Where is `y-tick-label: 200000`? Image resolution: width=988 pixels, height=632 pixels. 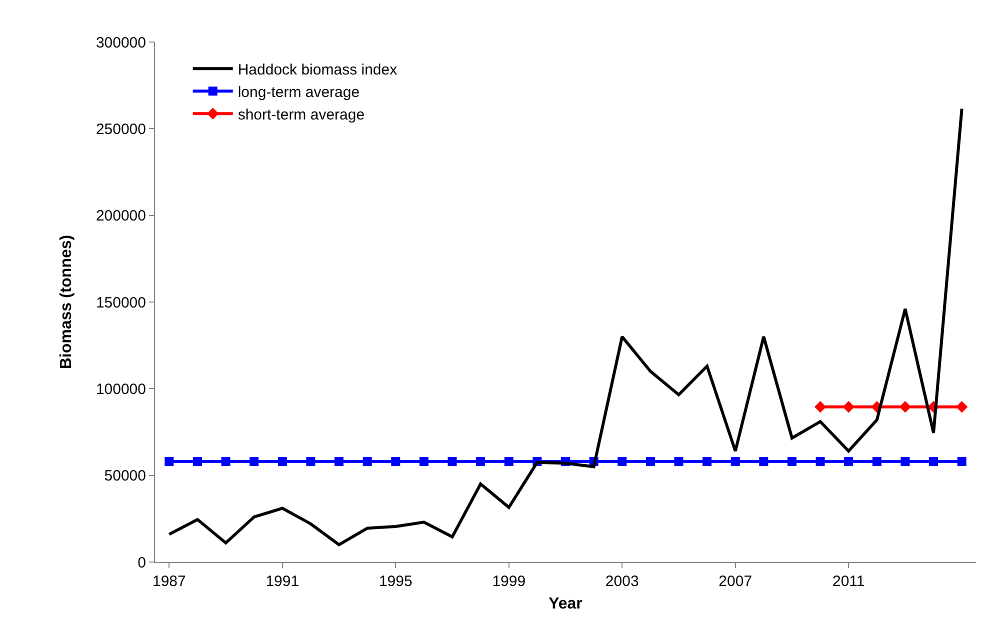
y-tick-label: 200000 is located at coordinates (121, 216).